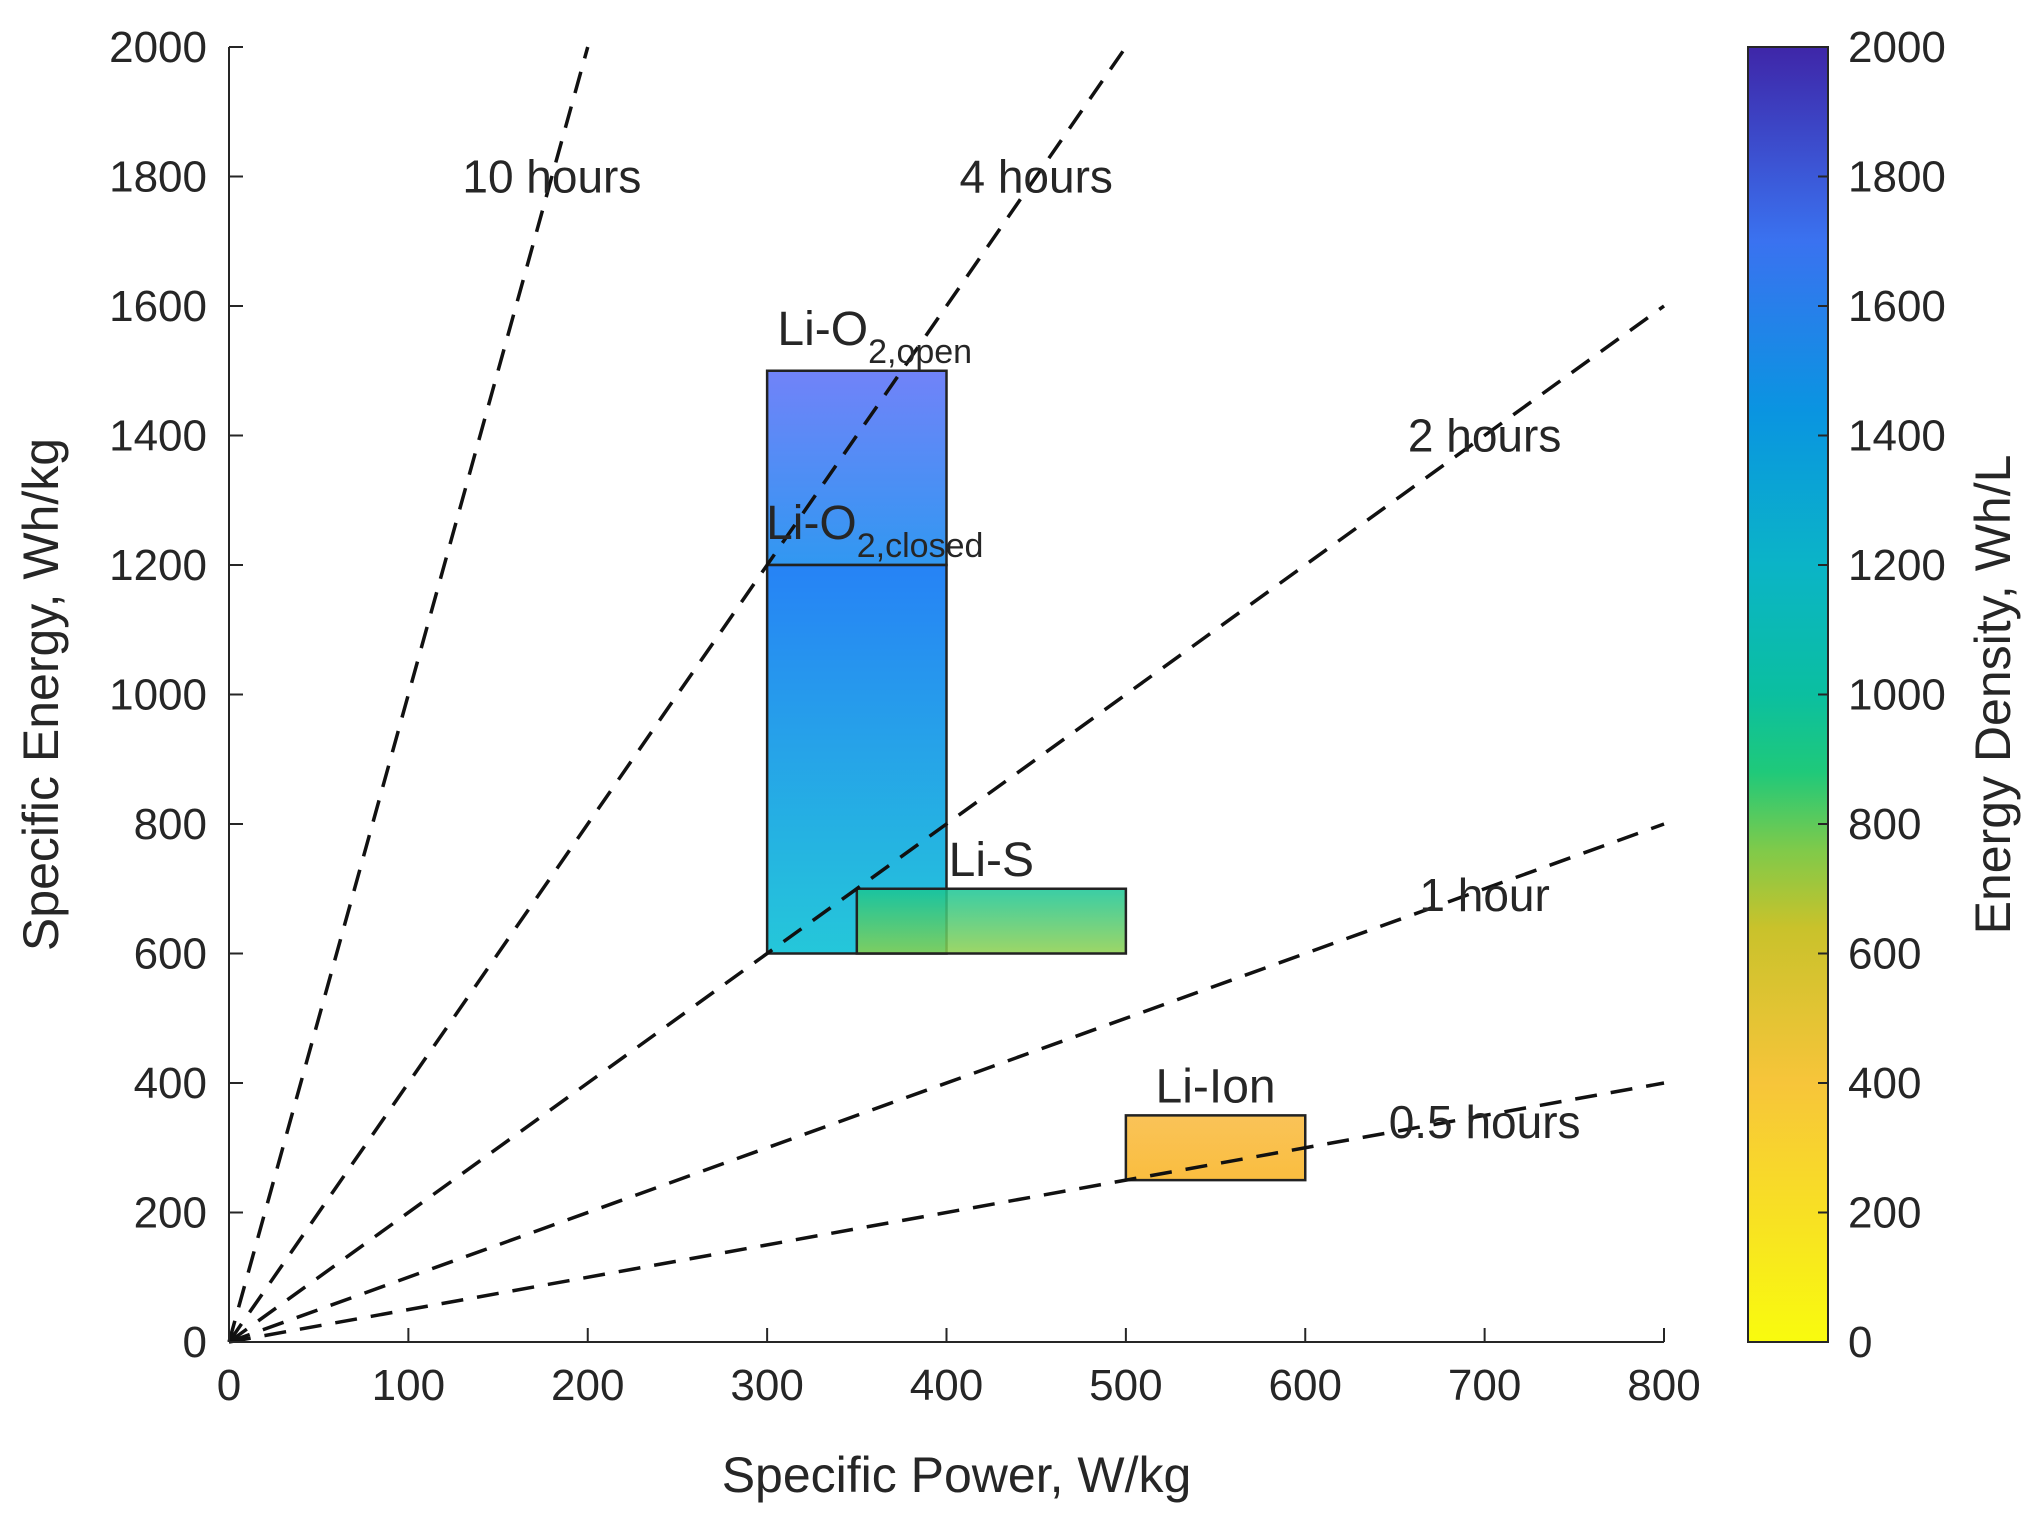 Image resolution: width=2041 pixels, height=1516 pixels. What do you see at coordinates (1897, 47) in the screenshot?
I see `colorbar-tick-label: 2000` at bounding box center [1897, 47].